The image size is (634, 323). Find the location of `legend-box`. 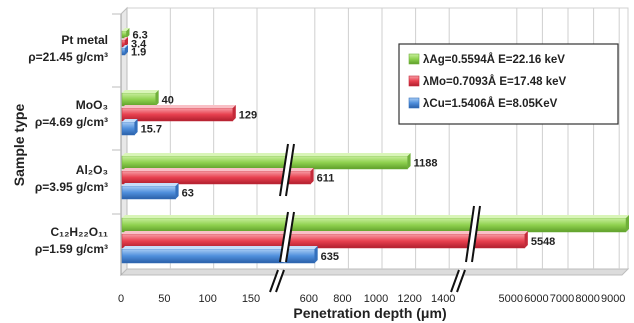

legend-box is located at coordinates (508, 84).